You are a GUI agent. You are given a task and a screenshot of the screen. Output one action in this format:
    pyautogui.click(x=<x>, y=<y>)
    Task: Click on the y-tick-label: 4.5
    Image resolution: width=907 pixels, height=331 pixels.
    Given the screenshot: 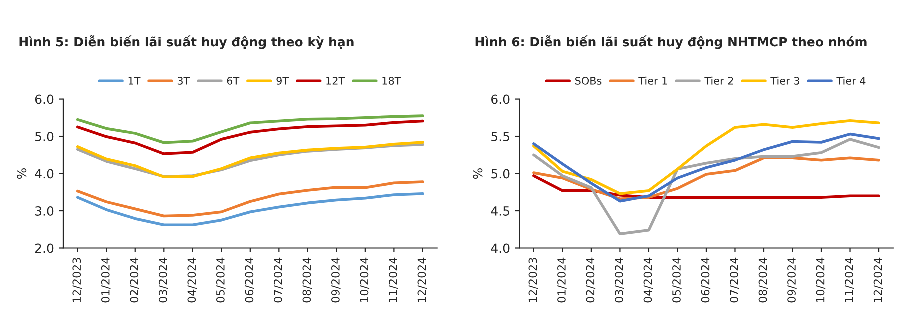 What is the action you would take?
    pyautogui.click(x=500, y=211)
    